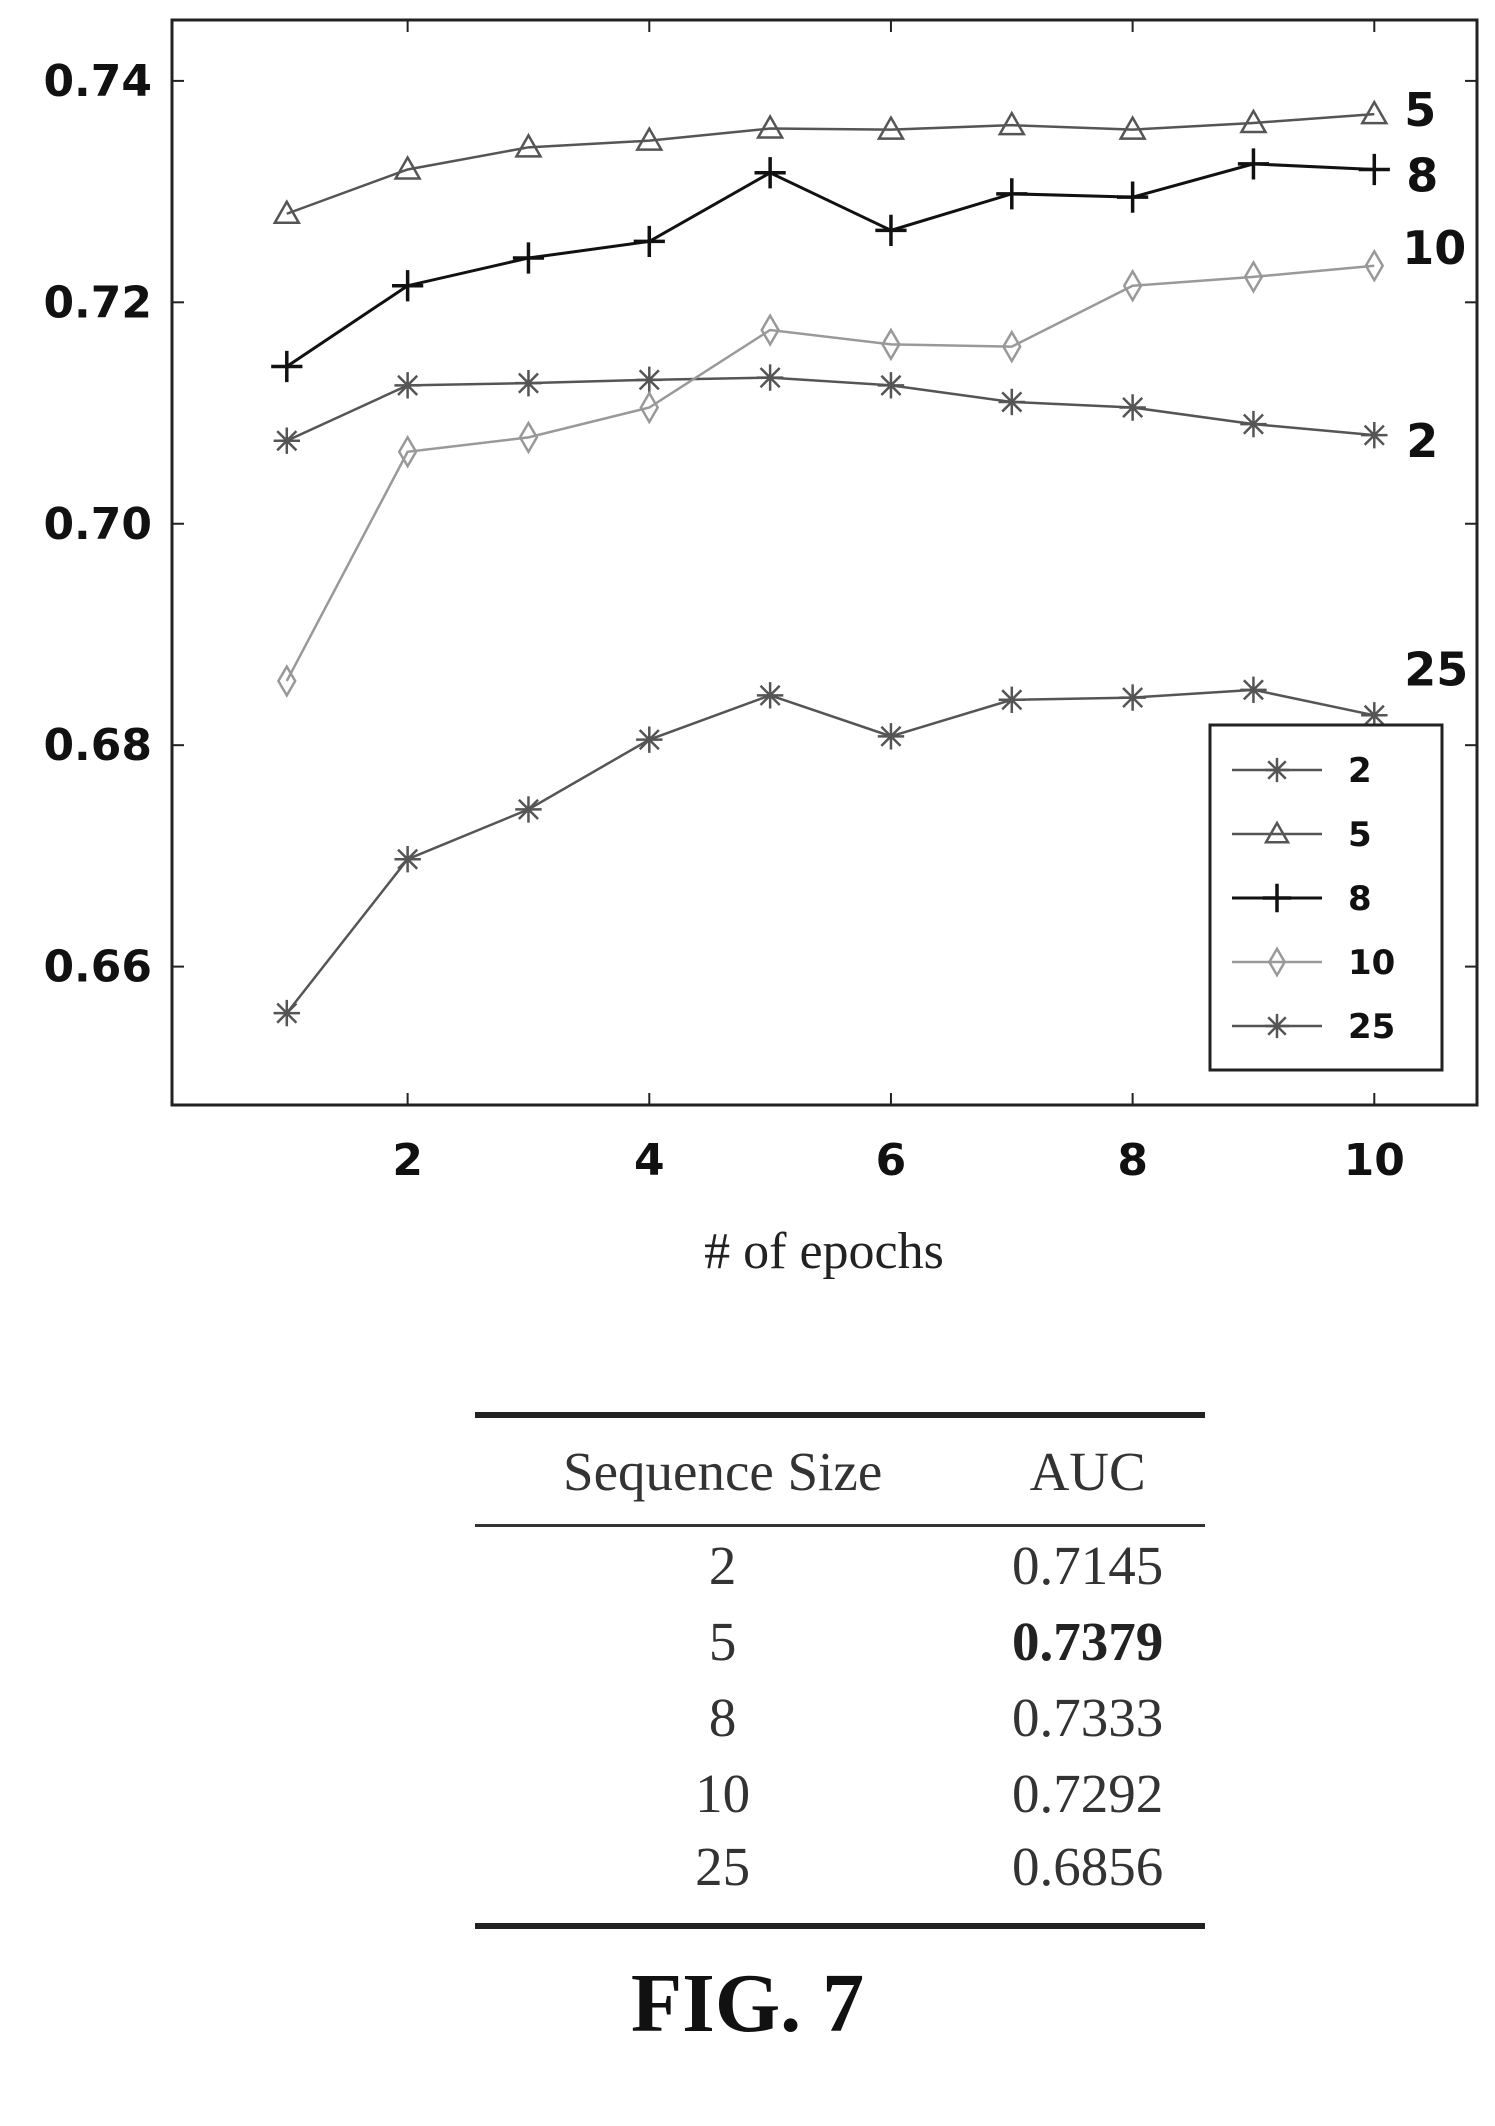 The image size is (1495, 2126). Describe the element at coordinates (1436, 669) in the screenshot. I see `series-end-label: 25` at that location.